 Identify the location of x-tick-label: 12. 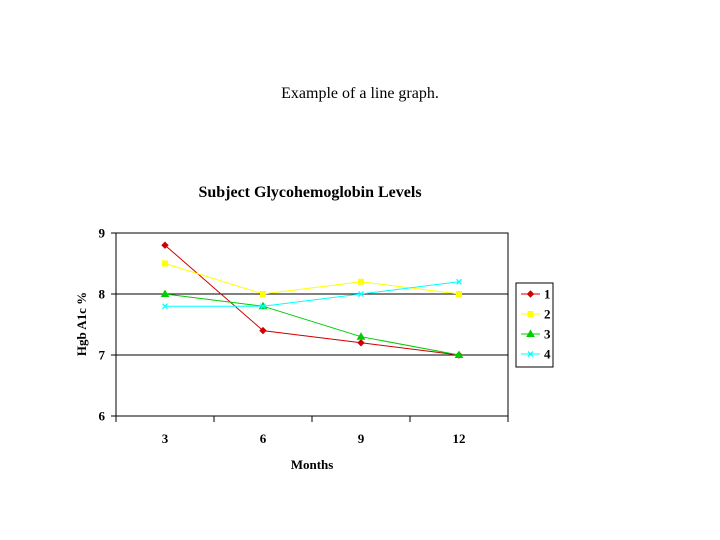
(459, 438).